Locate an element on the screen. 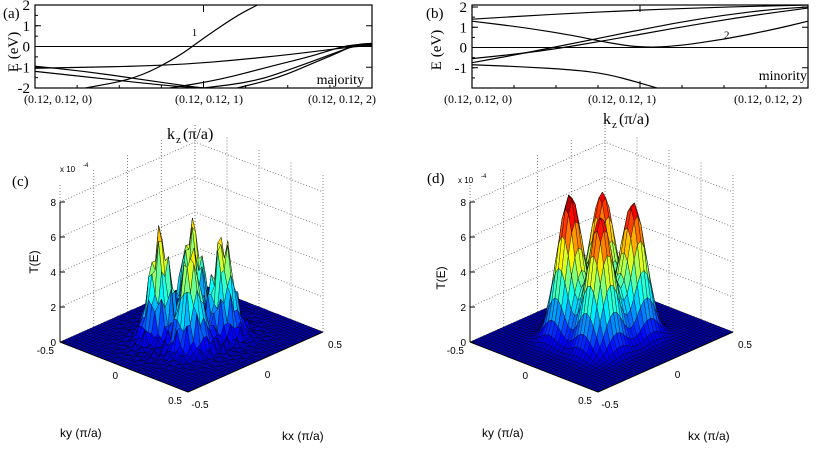 Image resolution: width=830 pixels, height=453 pixels. band-annotation-b: 2 is located at coordinates (727, 35).